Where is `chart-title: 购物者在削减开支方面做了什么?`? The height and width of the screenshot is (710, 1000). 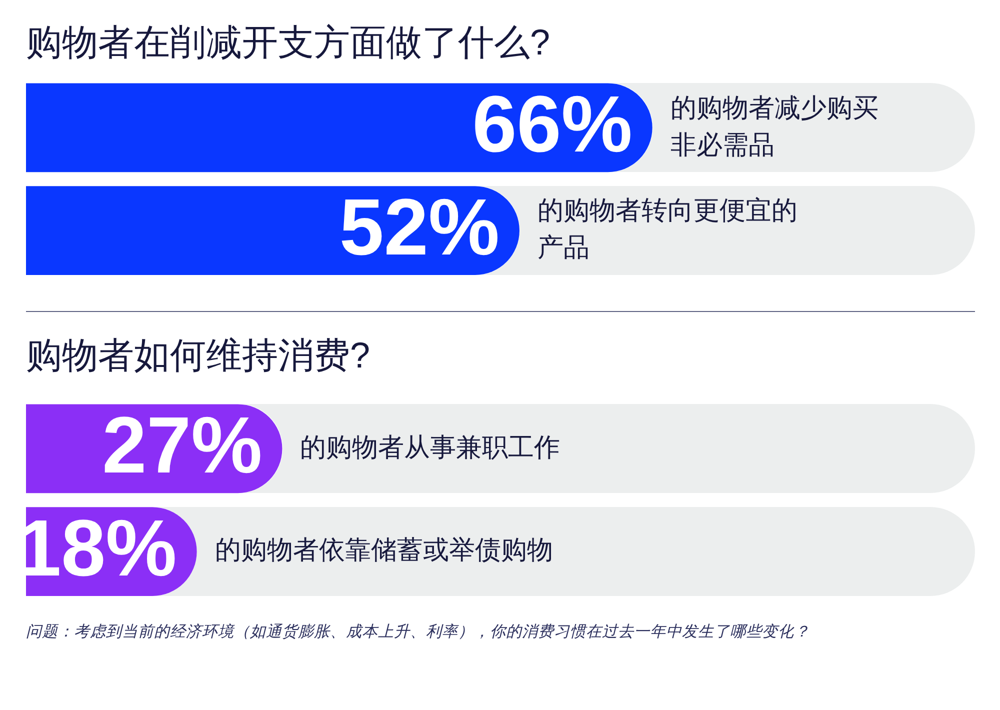 chart-title: 购物者在削减开支方面做了什么? is located at coordinates (288, 42).